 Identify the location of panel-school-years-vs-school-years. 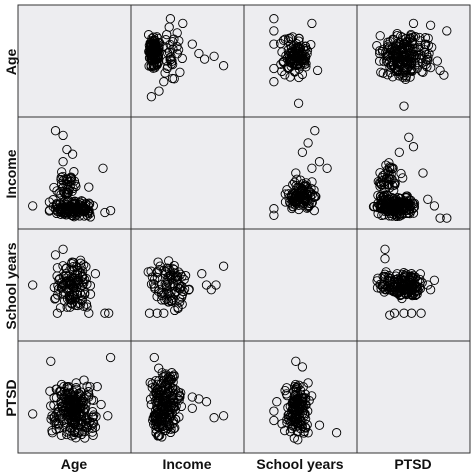
(300, 285).